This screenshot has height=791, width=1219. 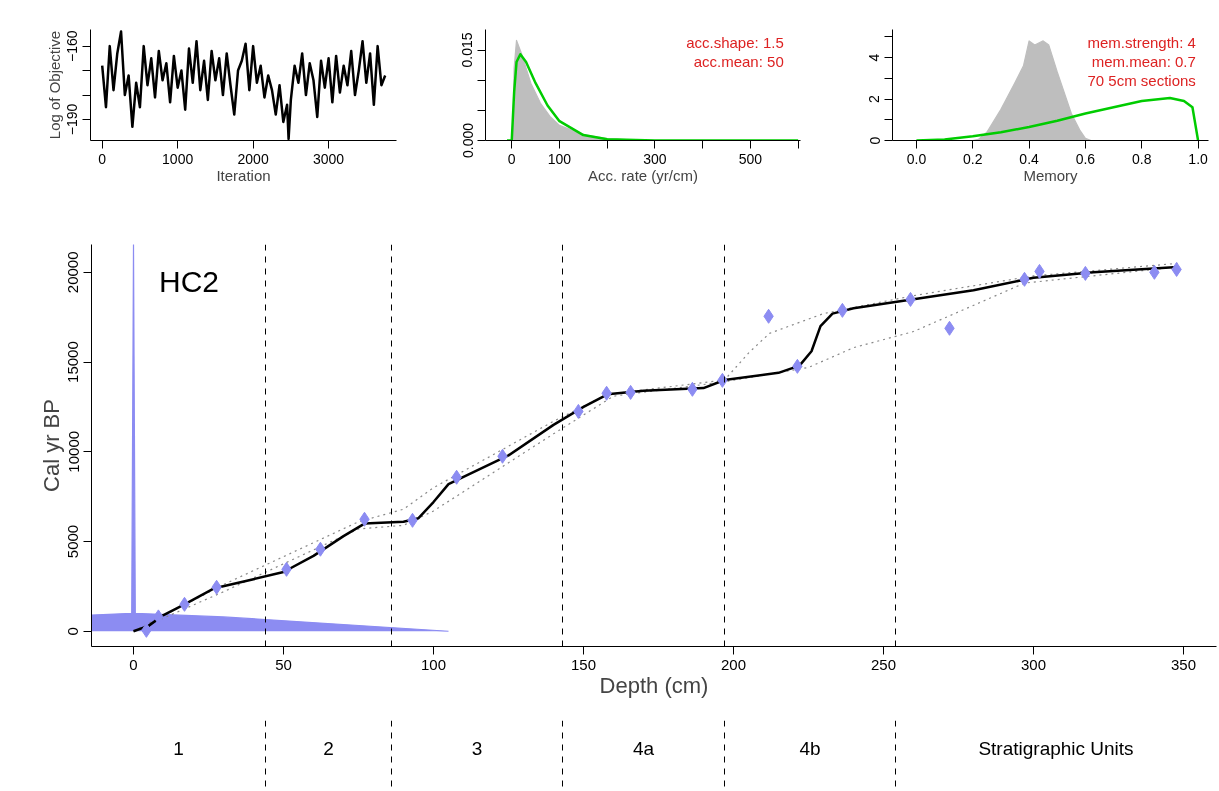 What do you see at coordinates (1141, 42) in the screenshot?
I see `annotation: mem.strength: 4` at bounding box center [1141, 42].